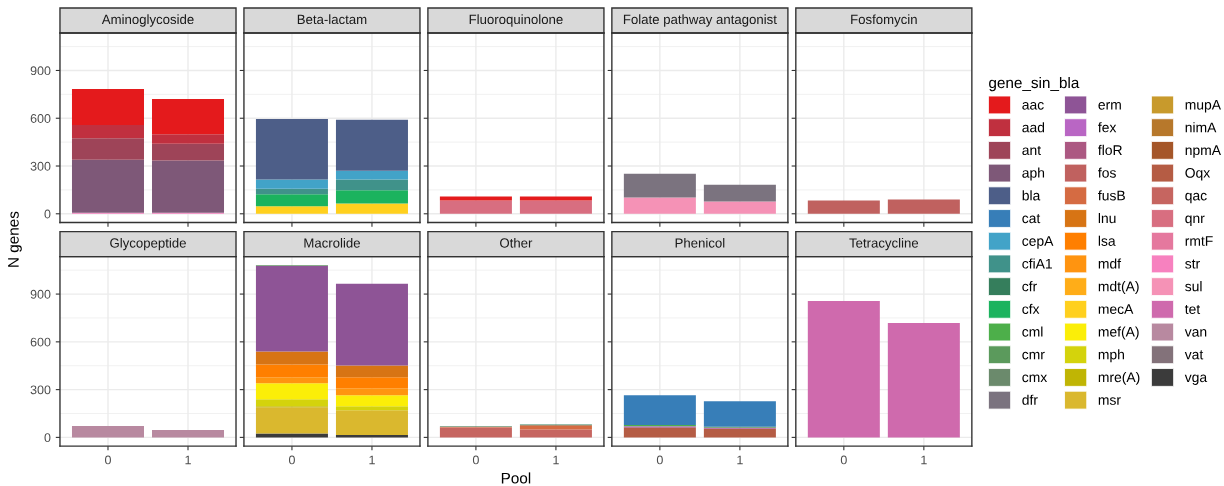 Image resolution: width=1224 pixels, height=486 pixels. Describe the element at coordinates (1033, 106) in the screenshot. I see `legend-label: aac` at that location.